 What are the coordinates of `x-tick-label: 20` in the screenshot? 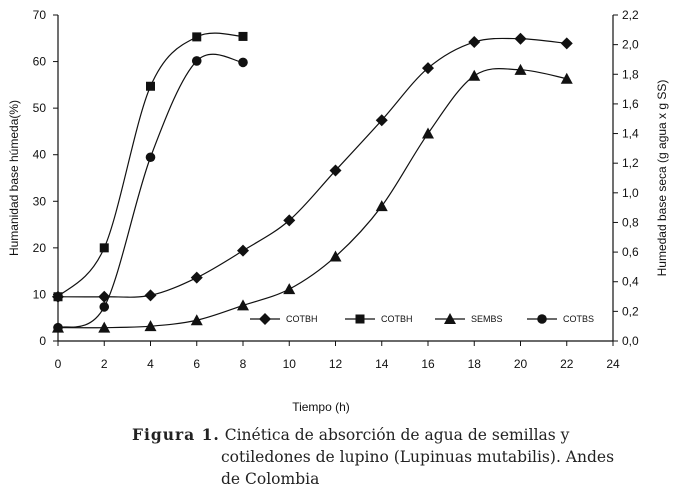 It's located at (521, 364).